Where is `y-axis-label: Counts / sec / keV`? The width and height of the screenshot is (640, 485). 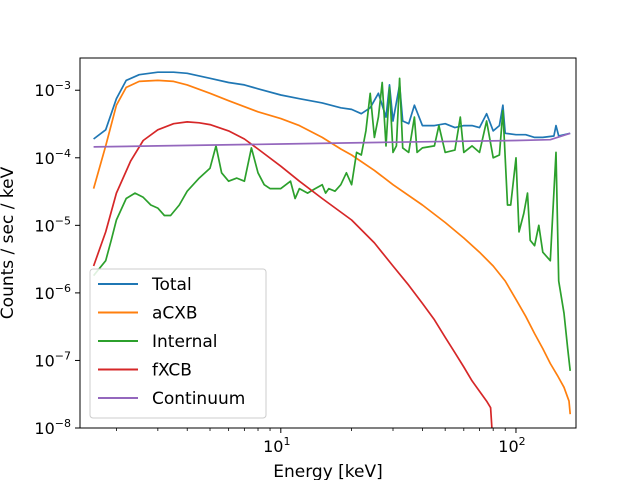 y-axis-label: Counts / sec / keV is located at coordinates (9, 242).